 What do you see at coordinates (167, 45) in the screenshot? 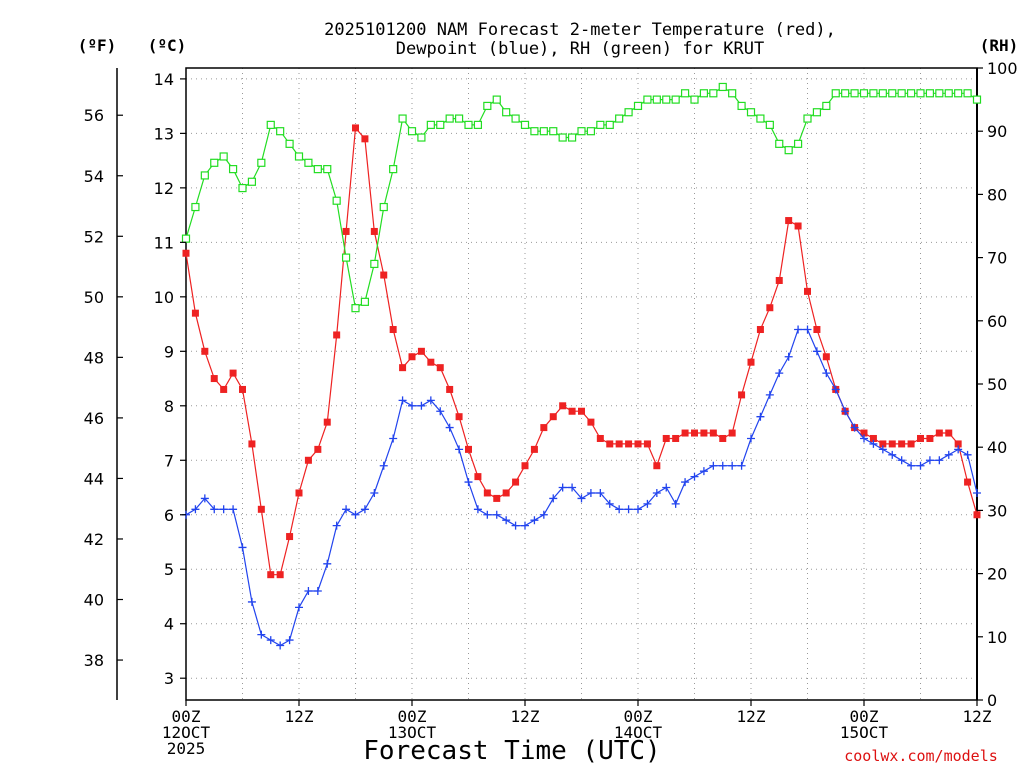
I see `celsius-unit-label: (ºC)` at bounding box center [167, 45].